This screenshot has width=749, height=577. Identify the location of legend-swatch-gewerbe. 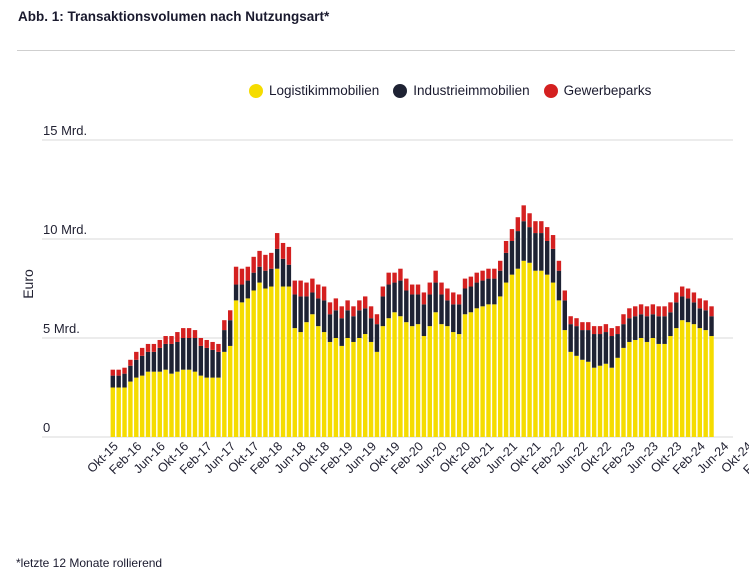
(550, 90).